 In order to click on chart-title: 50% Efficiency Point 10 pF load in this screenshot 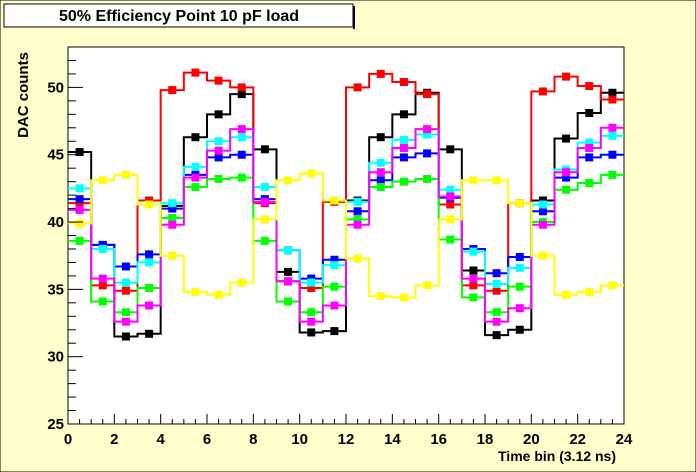, I will do `click(179, 16)`.